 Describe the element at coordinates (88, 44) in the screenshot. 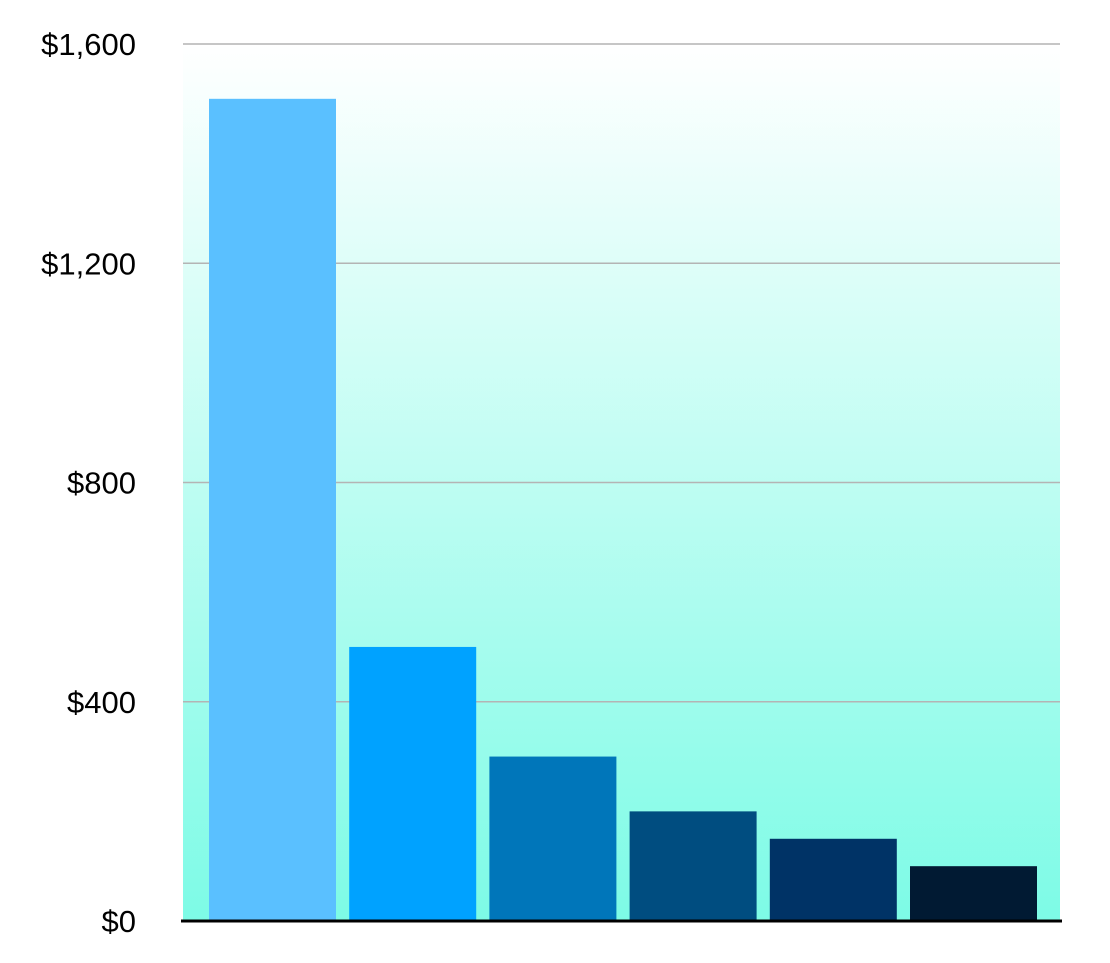

I see `y-tick-label: $1,600` at that location.